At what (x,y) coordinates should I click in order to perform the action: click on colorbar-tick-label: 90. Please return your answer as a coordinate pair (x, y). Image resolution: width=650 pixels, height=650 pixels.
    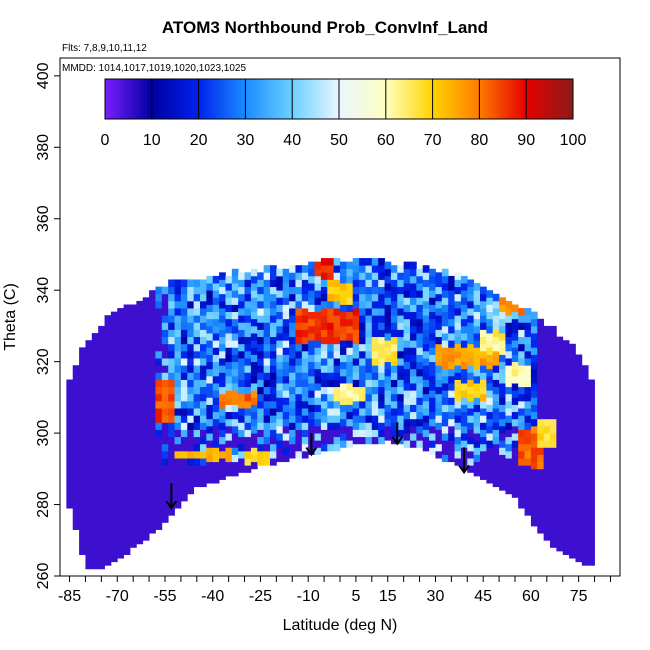
    Looking at the image, I should click on (526, 140).